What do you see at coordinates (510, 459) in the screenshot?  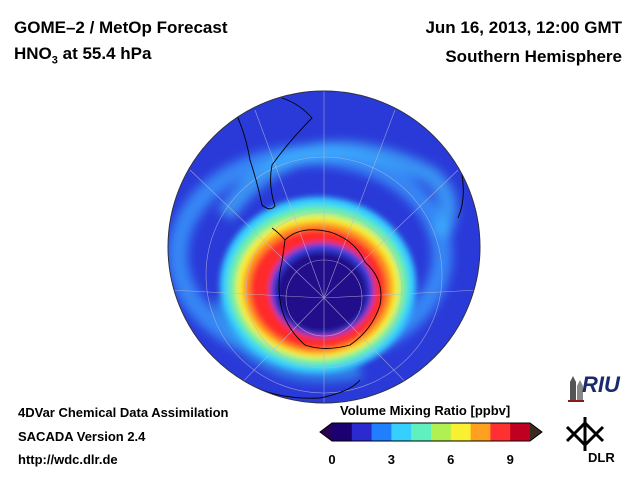 I see `colorbar-tick-label: 9` at bounding box center [510, 459].